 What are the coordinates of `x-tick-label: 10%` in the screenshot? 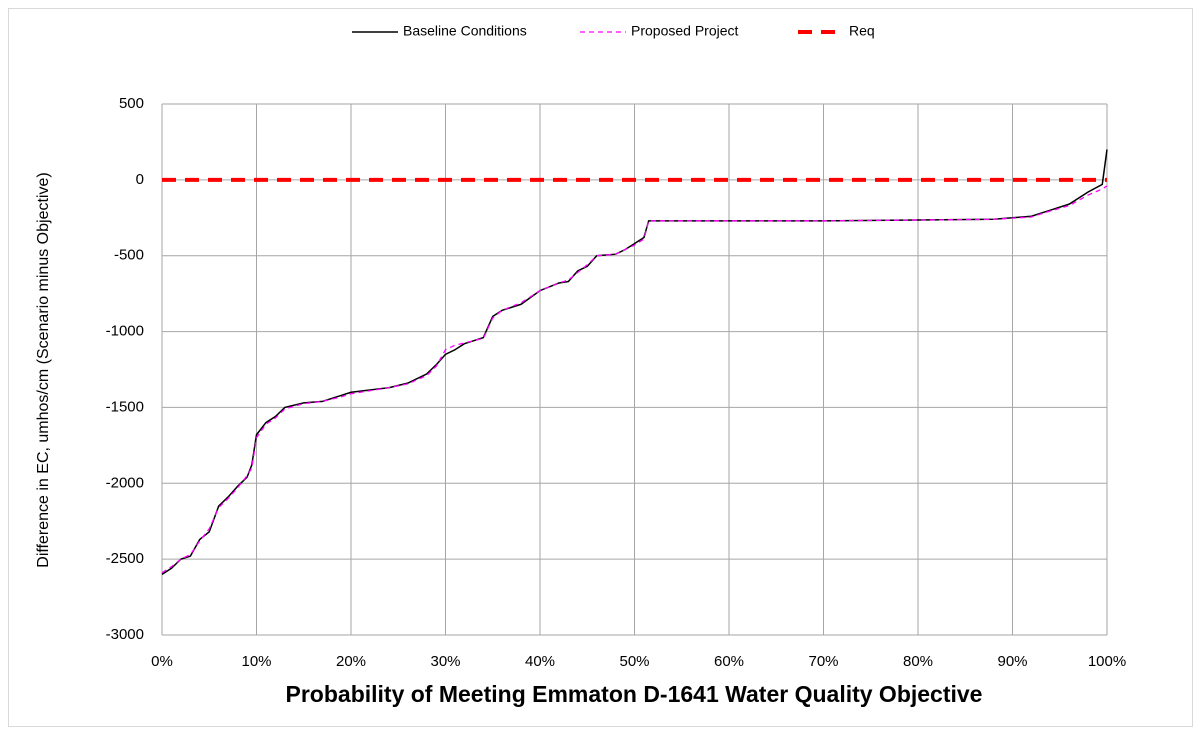 It's located at (256, 661).